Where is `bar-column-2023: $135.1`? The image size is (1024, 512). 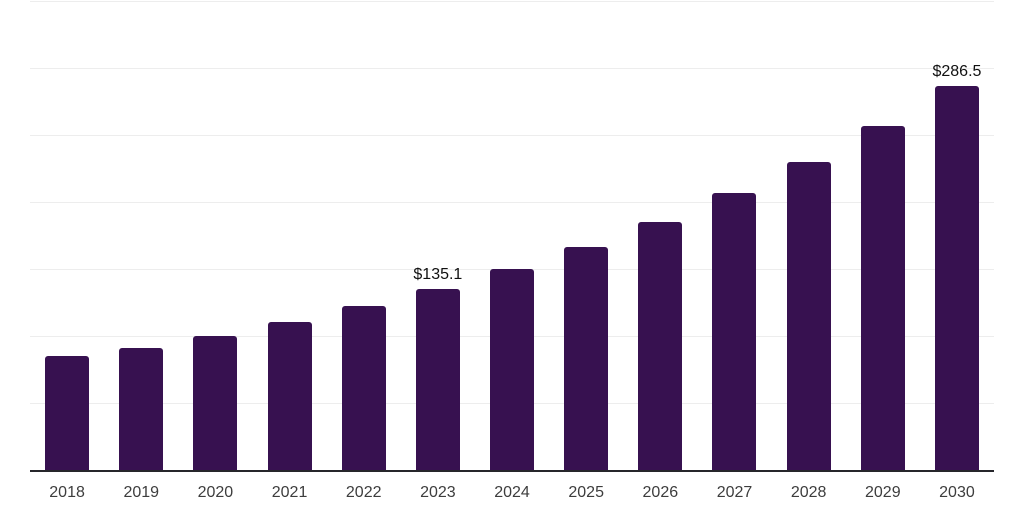
bar-column-2023: $135.1 is located at coordinates (438, 235).